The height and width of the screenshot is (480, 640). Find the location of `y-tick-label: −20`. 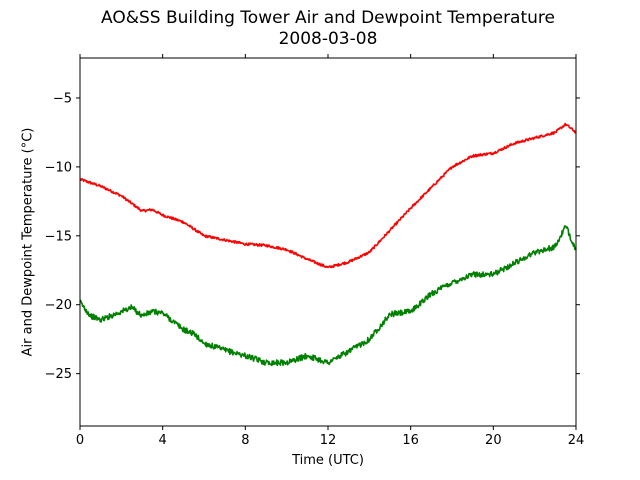

y-tick-label: −20 is located at coordinates (58, 305).